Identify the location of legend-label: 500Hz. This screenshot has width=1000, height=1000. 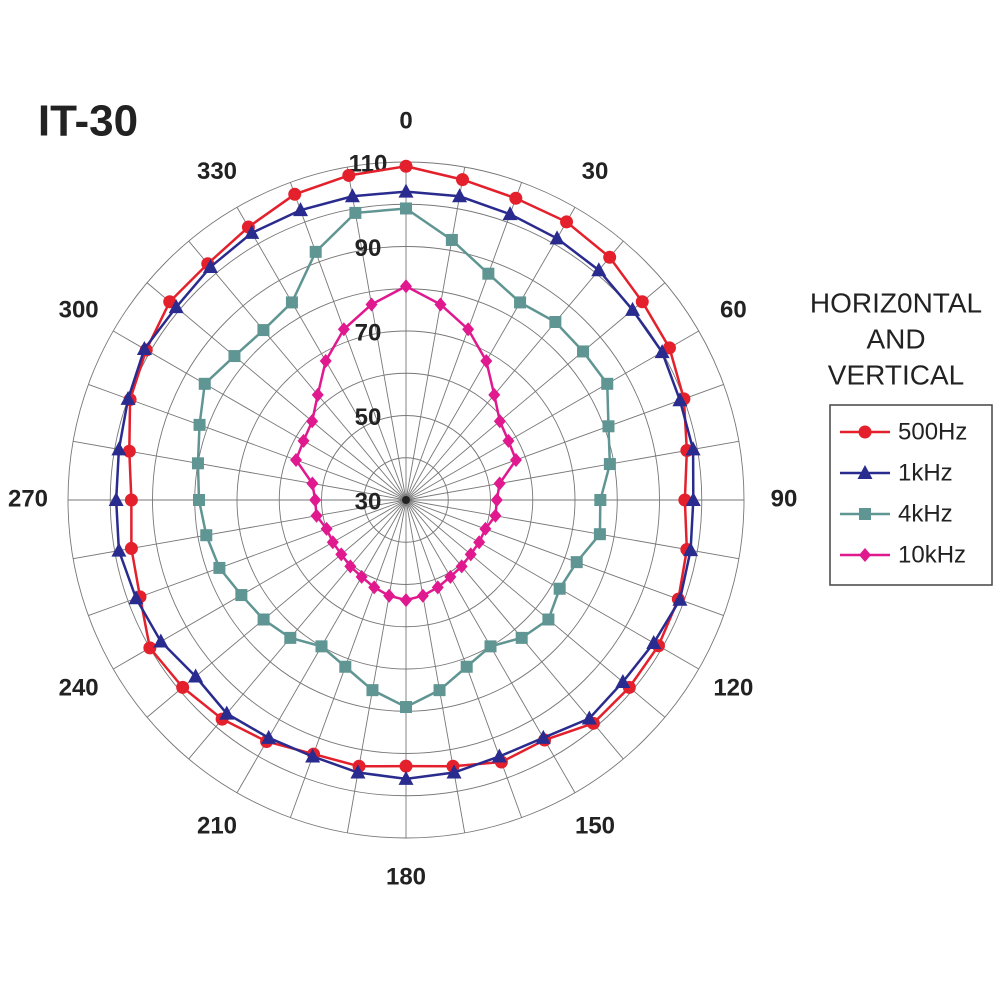
(932, 431).